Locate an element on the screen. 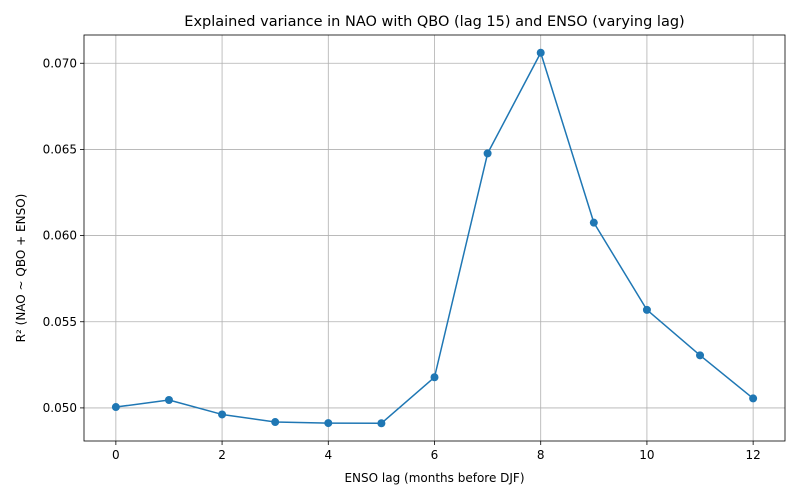 Image resolution: width=800 pixels, height=500 pixels. x-tick-label: 10 is located at coordinates (646, 455).